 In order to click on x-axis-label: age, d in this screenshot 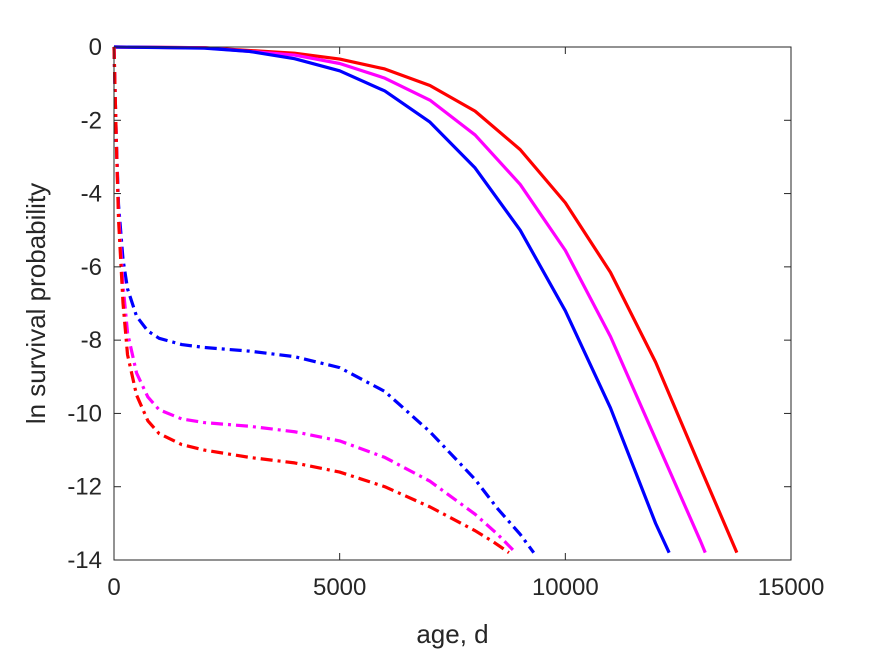, I will do `click(452, 634)`.